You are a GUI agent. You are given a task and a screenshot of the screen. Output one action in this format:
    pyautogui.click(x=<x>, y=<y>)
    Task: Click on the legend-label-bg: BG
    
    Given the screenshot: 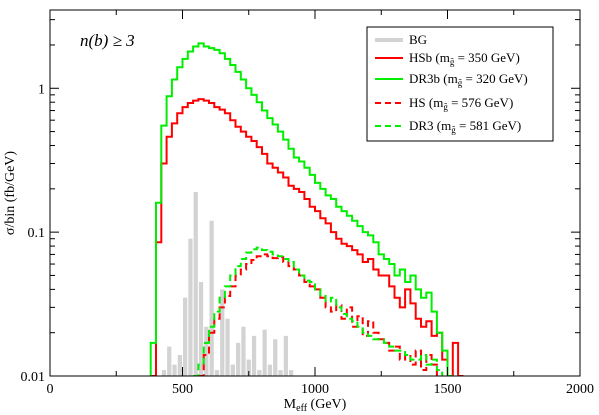 What is the action you would take?
    pyautogui.click(x=418, y=39)
    